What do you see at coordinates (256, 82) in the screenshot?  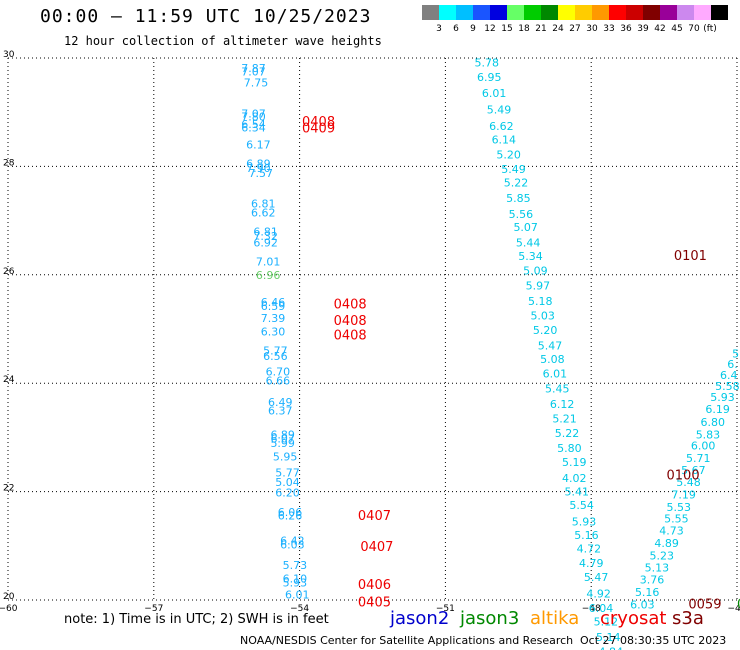 I see `data-label: 7.75` at bounding box center [256, 82].